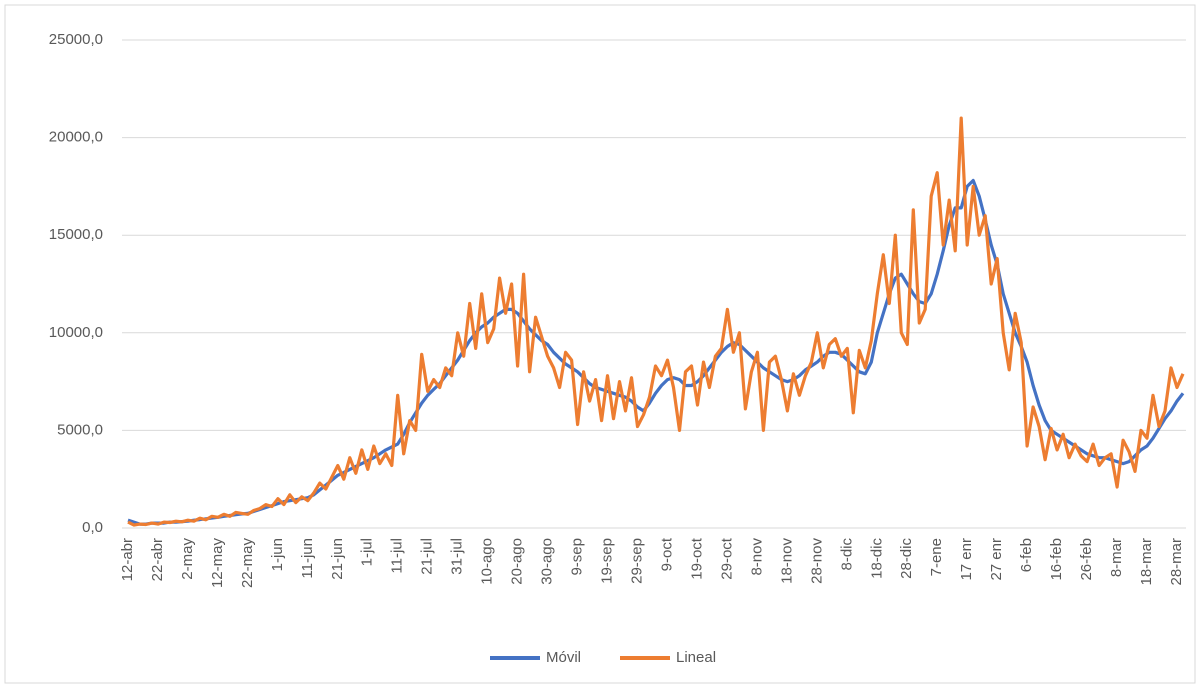  Describe the element at coordinates (1026, 555) in the screenshot. I see `x-tick-label: 6-feb` at that location.